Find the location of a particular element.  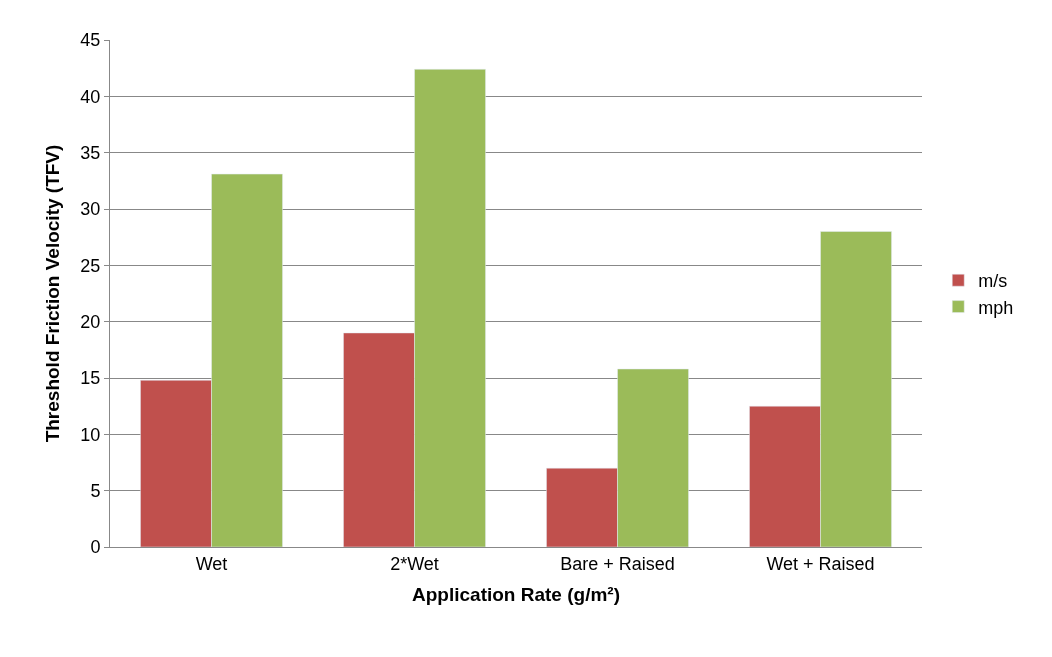

x-tick-label: 2*Wet is located at coordinates (414, 563).